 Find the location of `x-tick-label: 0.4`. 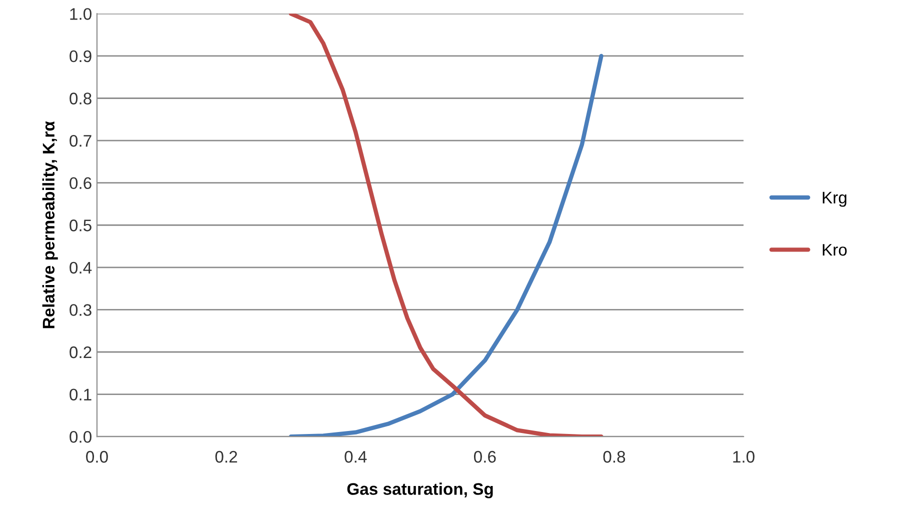

x-tick-label: 0.4 is located at coordinates (355, 456).